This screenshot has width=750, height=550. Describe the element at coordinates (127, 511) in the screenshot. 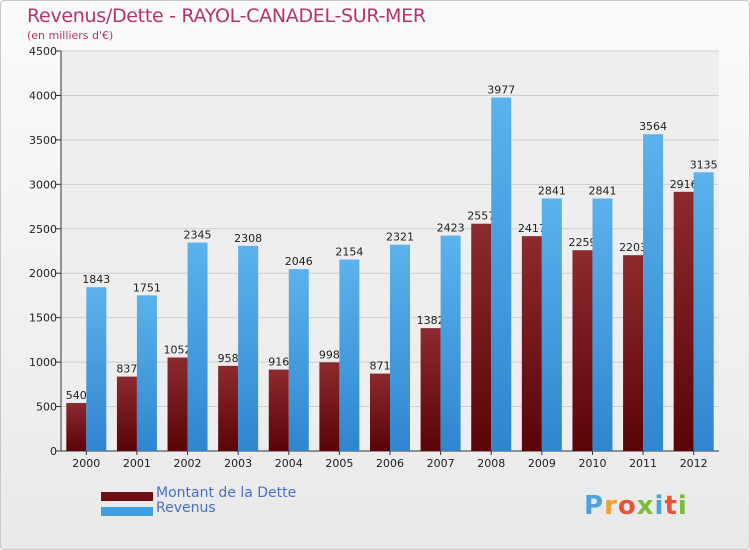

I see `legend-swatch-revenue` at that location.